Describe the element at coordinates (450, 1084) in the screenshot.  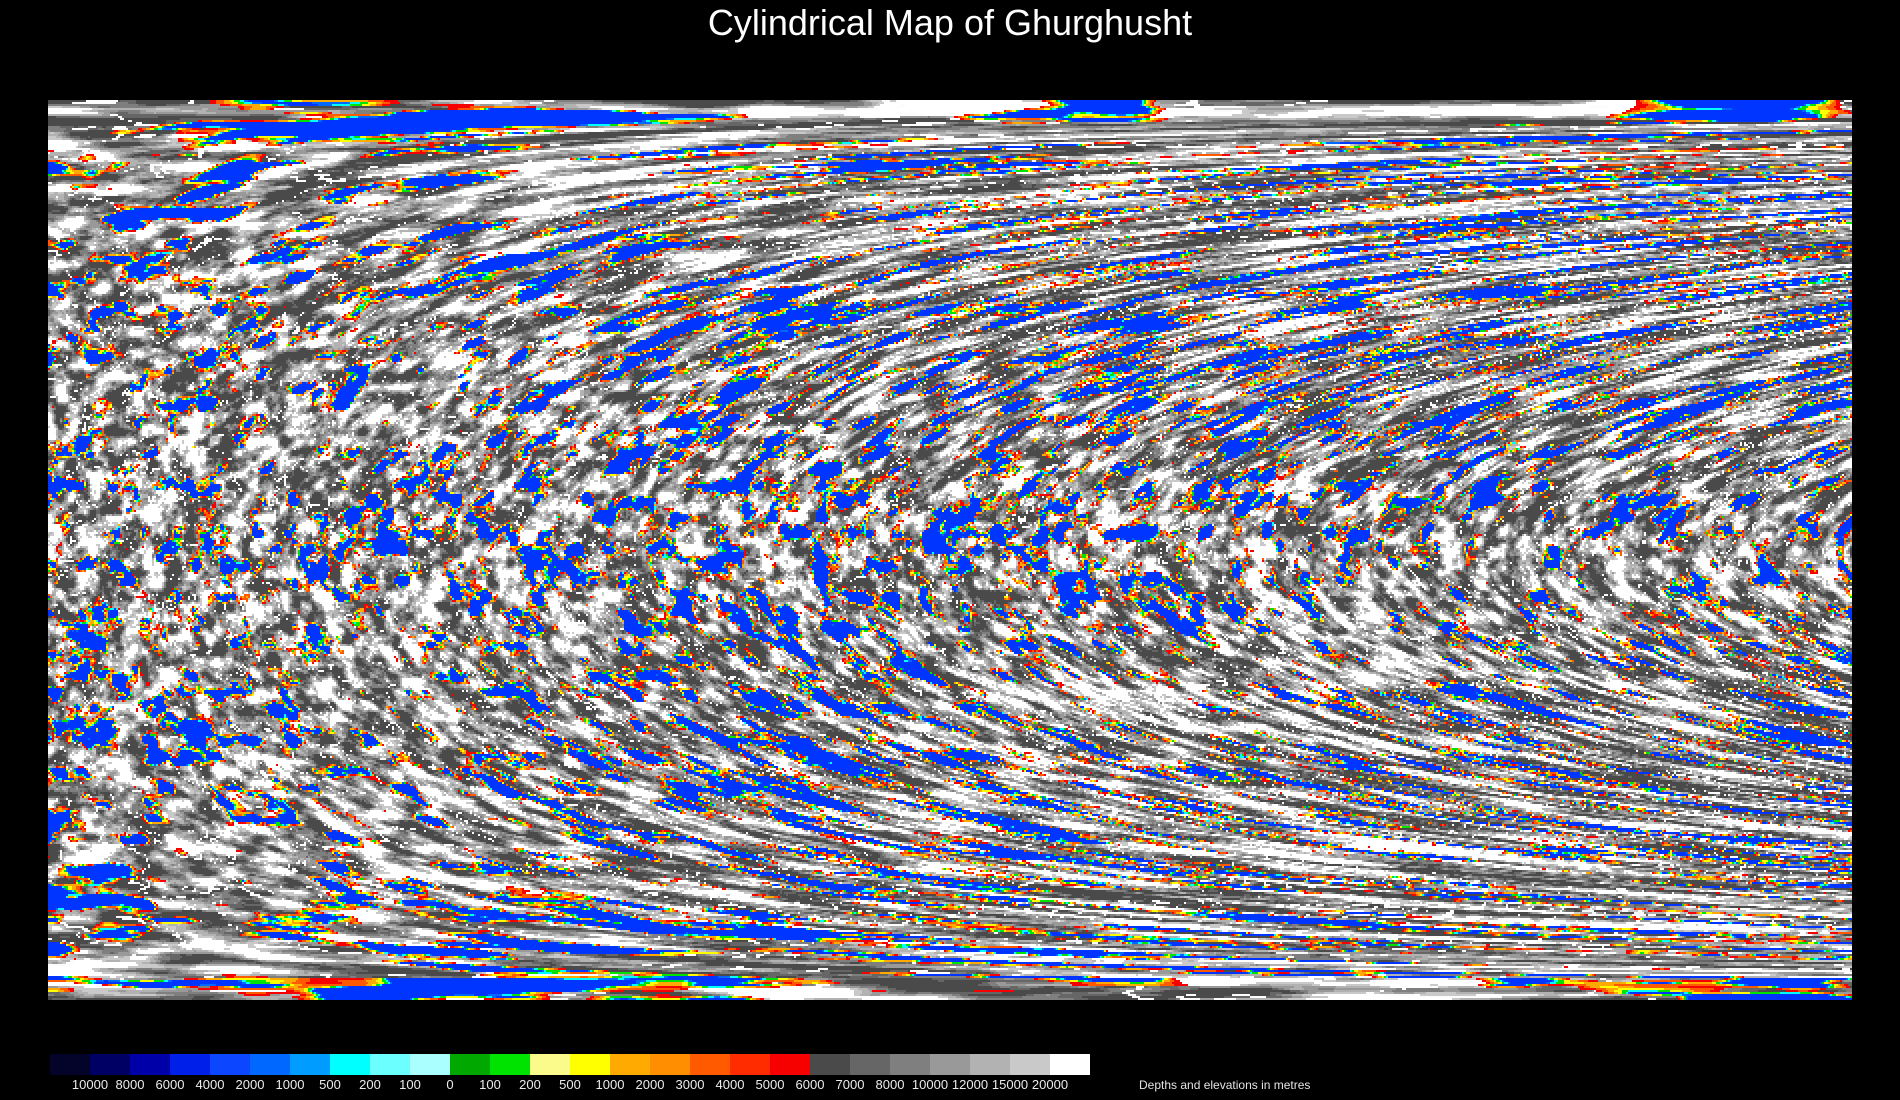
I see `legend-tick-label: 0` at that location.